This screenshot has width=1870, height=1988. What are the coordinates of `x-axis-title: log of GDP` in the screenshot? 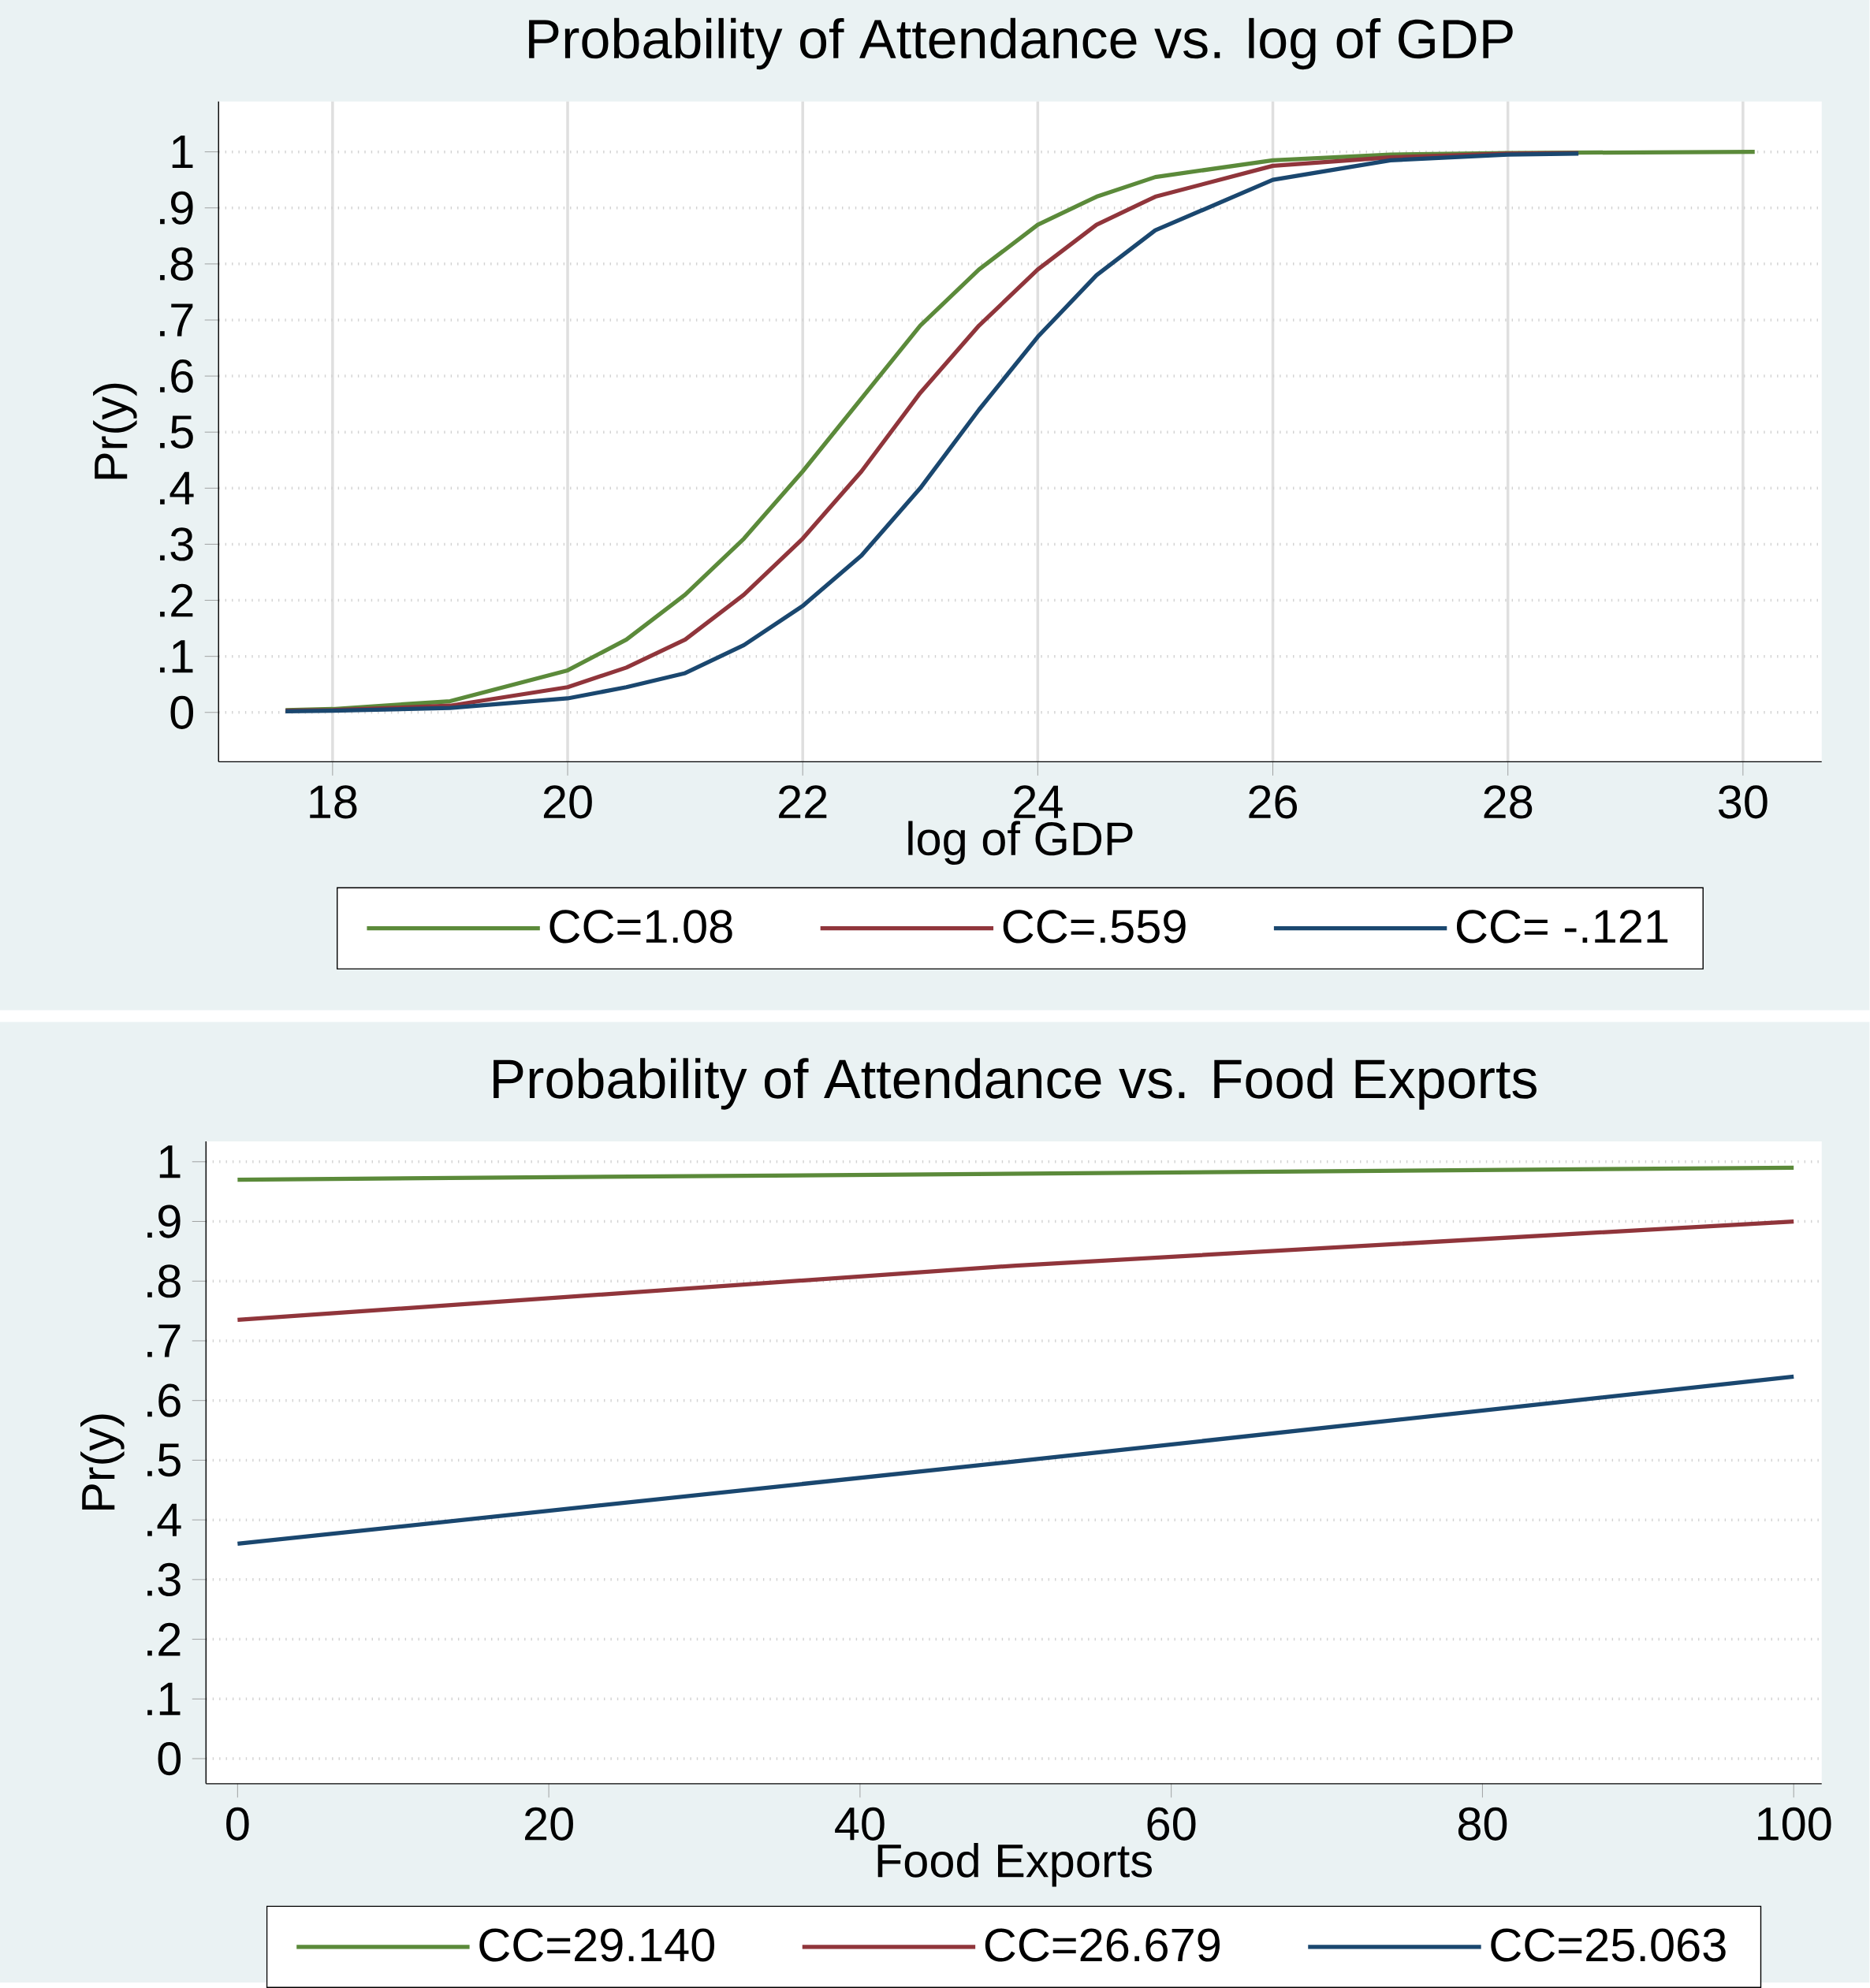 It's located at (1021, 843).